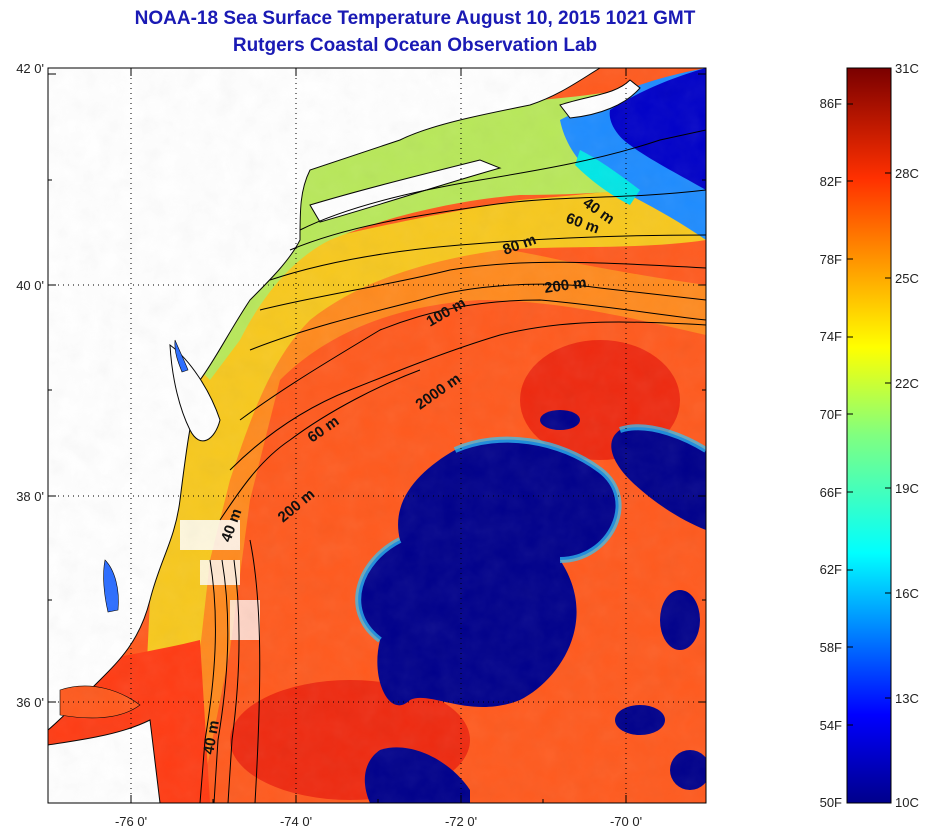  What do you see at coordinates (30, 702) in the screenshot?
I see `lat-label: 36 0'` at bounding box center [30, 702].